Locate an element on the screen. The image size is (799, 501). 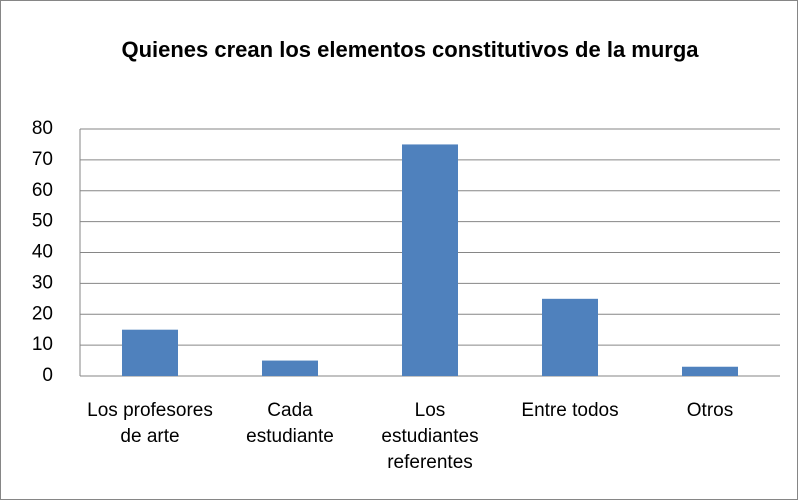
y-tick-label: 60 is located at coordinates (42, 190).